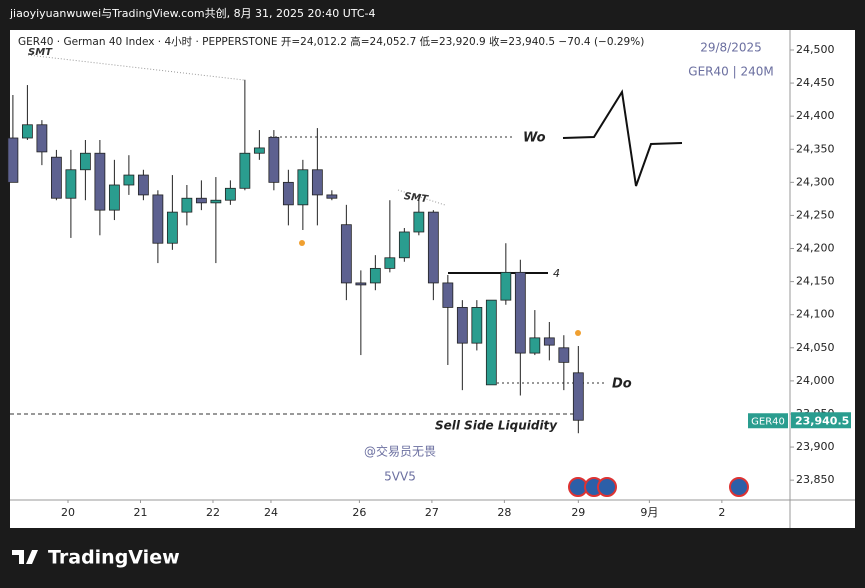  What do you see at coordinates (815, 148) in the screenshot?
I see `y-tick-label: 24,350` at bounding box center [815, 148].